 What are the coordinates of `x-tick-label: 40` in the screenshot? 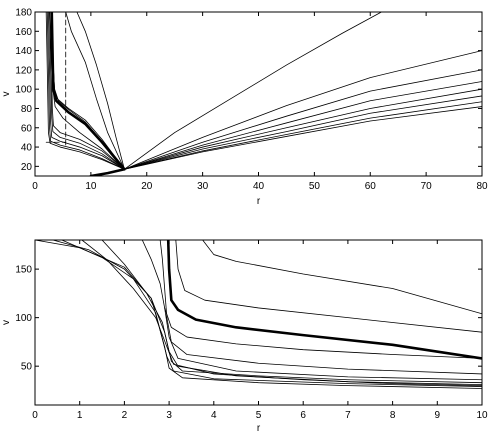 It's located at (259, 186).